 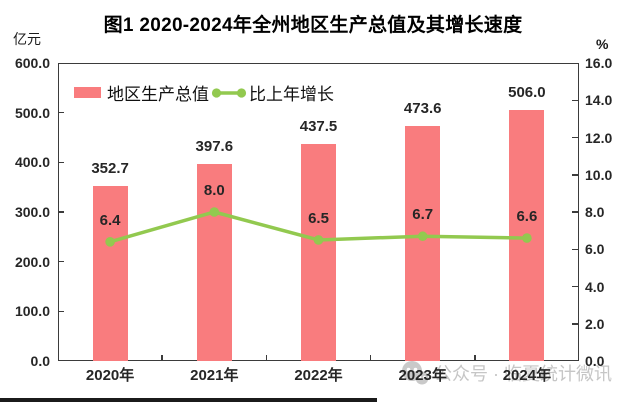 I want to click on left-axis-tick-label: 100.0, so click(x=32, y=311).